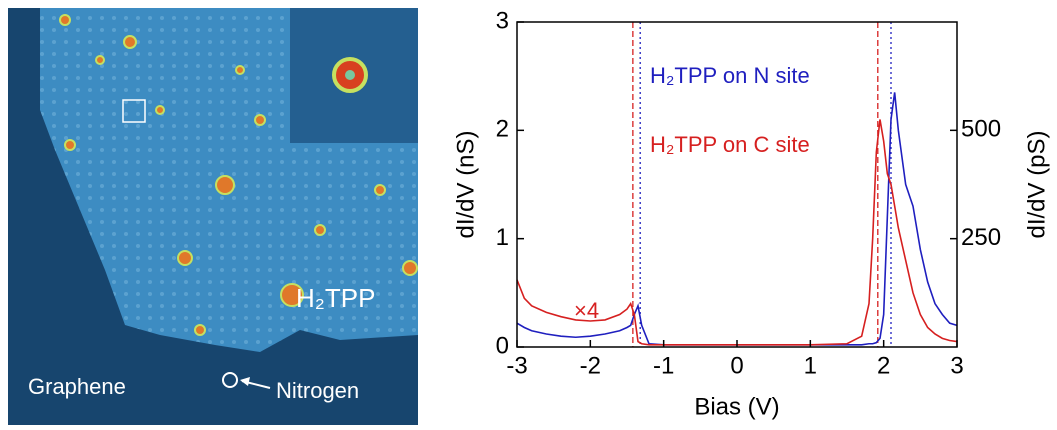  What do you see at coordinates (981, 129) in the screenshot?
I see `y2-tick-label: 500` at bounding box center [981, 129].